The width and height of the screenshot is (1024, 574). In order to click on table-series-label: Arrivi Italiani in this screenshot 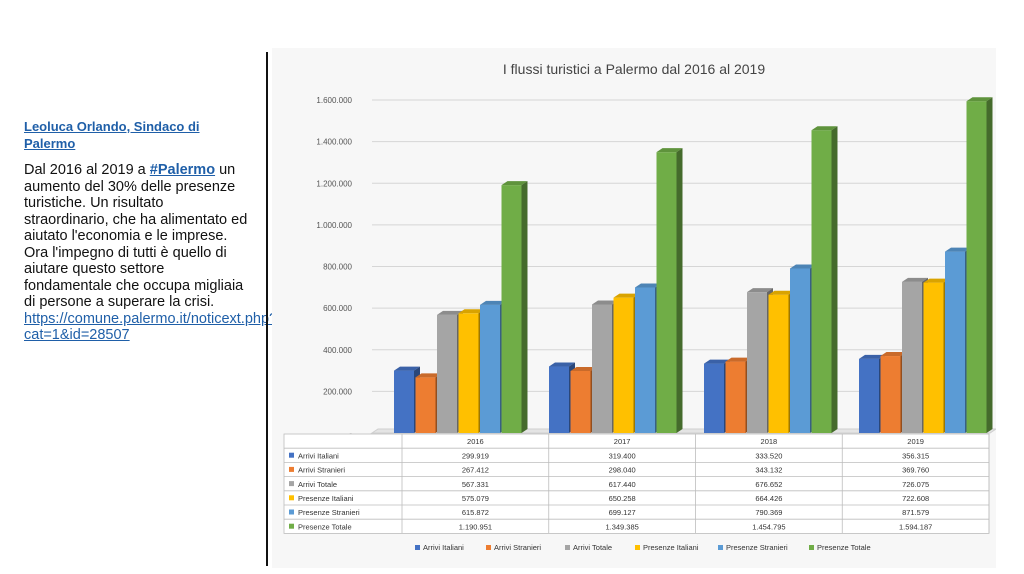, I will do `click(318, 455)`.